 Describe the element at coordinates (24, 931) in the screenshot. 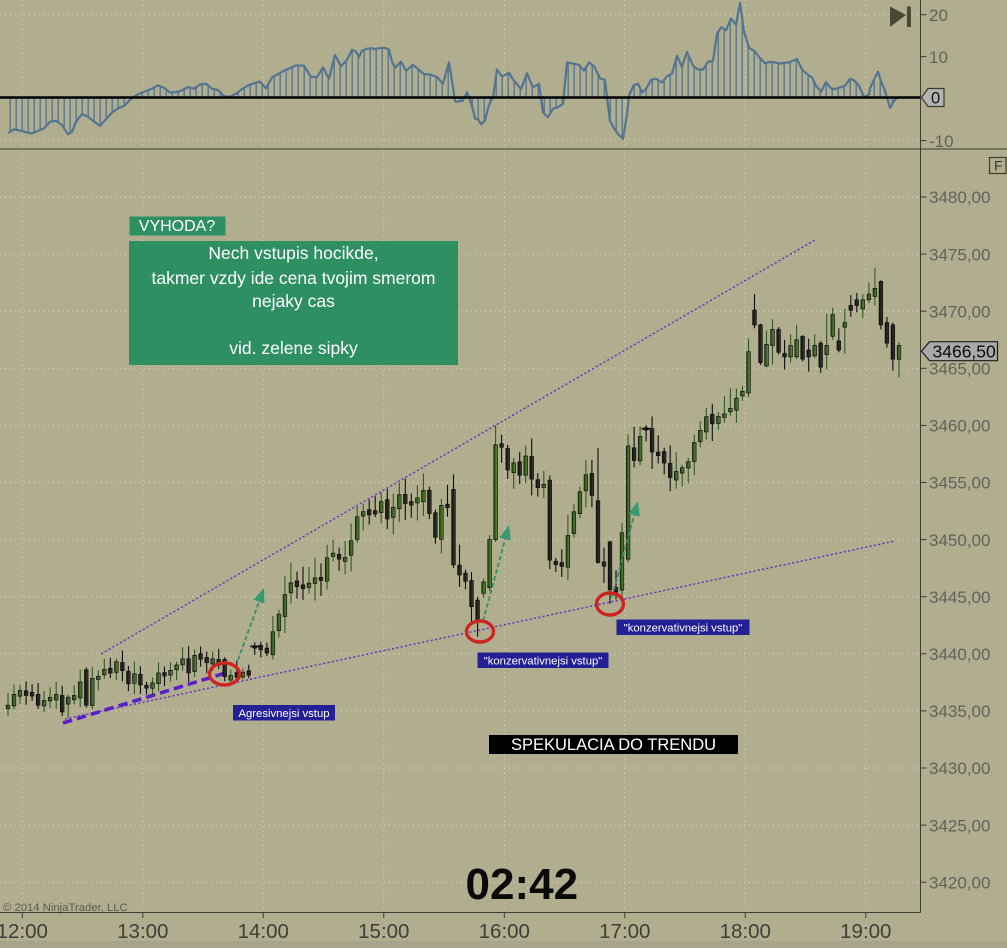

I see `svg-text: 12:00` at that location.